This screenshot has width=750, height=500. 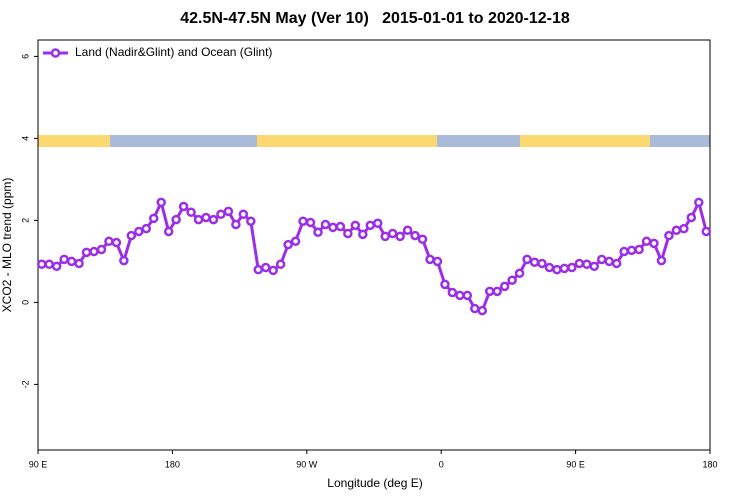 I want to click on map-strip, so click(x=374, y=141).